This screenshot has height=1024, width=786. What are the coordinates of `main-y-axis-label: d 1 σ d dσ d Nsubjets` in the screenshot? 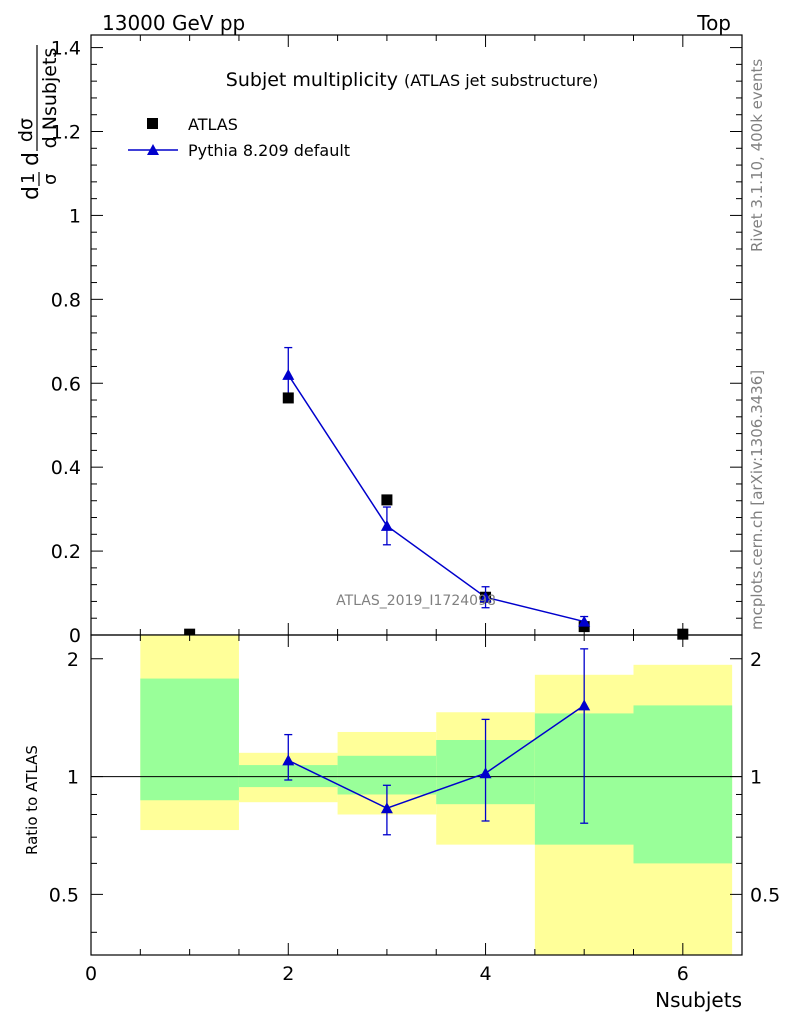 It's located at (38, 122).